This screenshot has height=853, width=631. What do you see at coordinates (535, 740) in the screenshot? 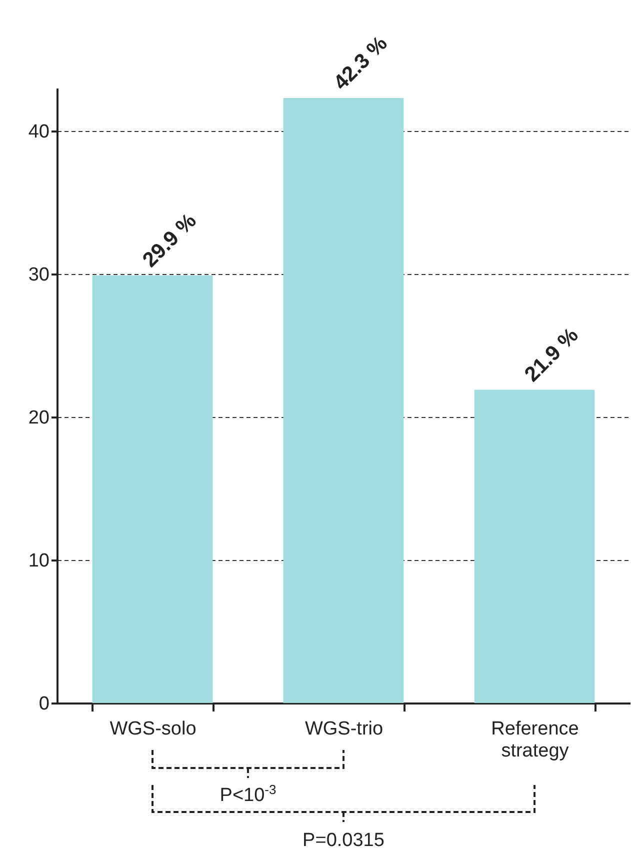
I see `x-tick-label: Reference strategy` at bounding box center [535, 740].